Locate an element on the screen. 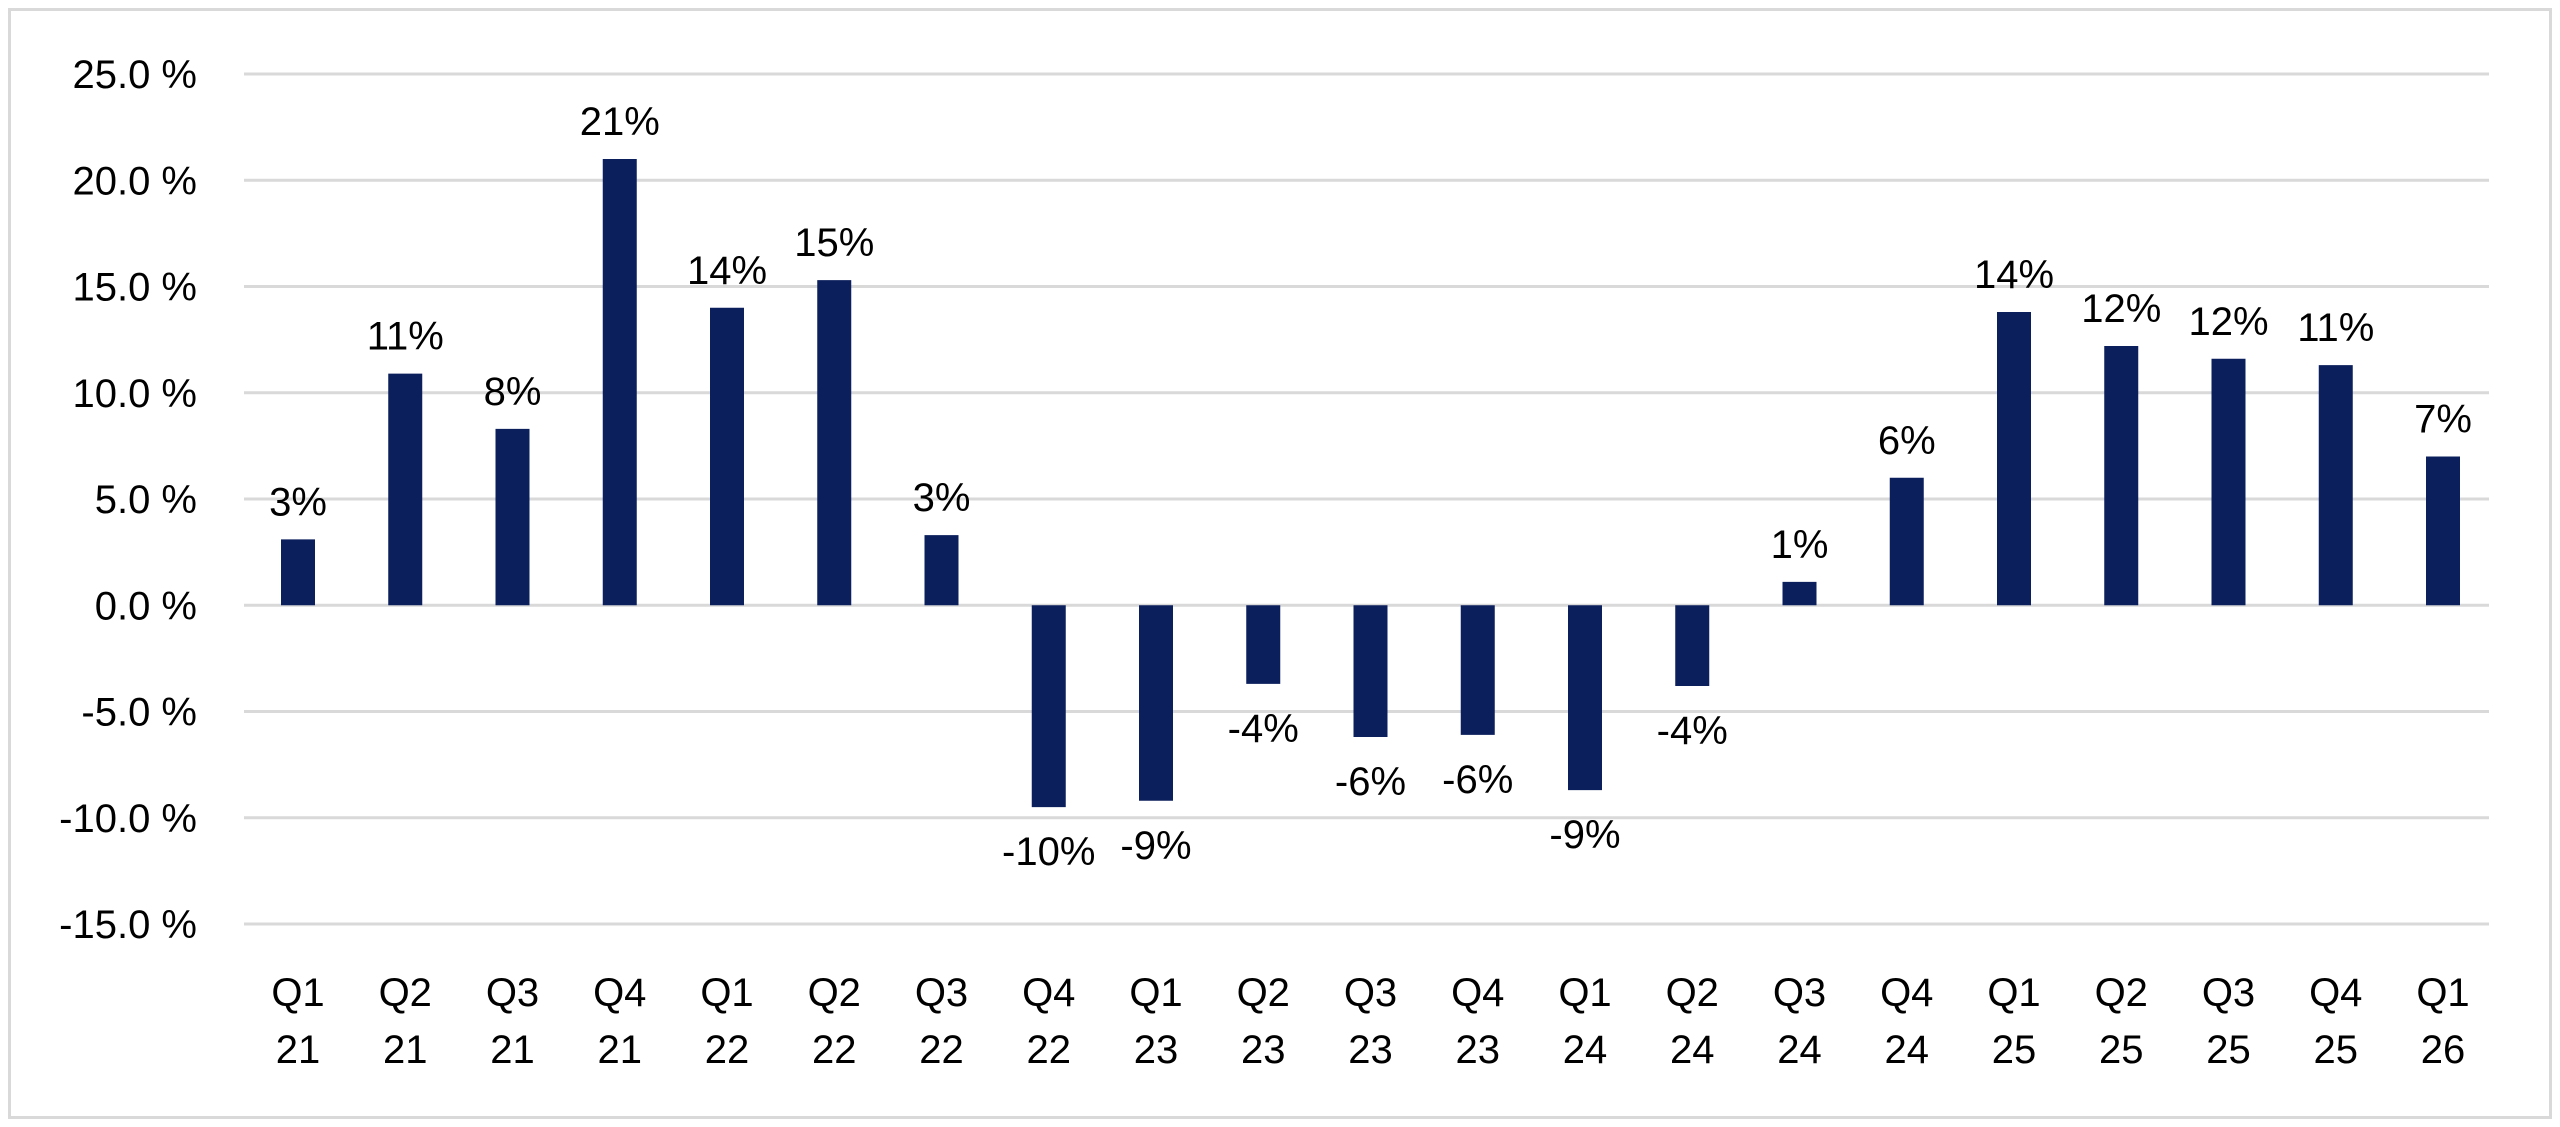  y-tick-label: 25.0 % is located at coordinates (134, 75).